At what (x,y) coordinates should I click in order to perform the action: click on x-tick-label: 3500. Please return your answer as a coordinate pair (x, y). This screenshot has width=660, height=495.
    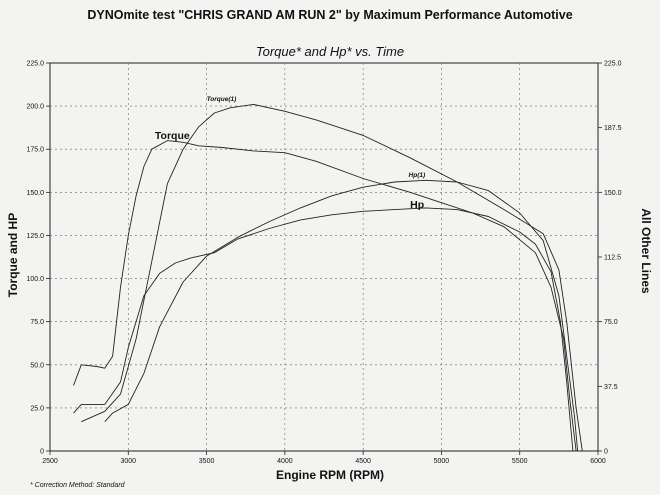
    Looking at the image, I should click on (207, 461).